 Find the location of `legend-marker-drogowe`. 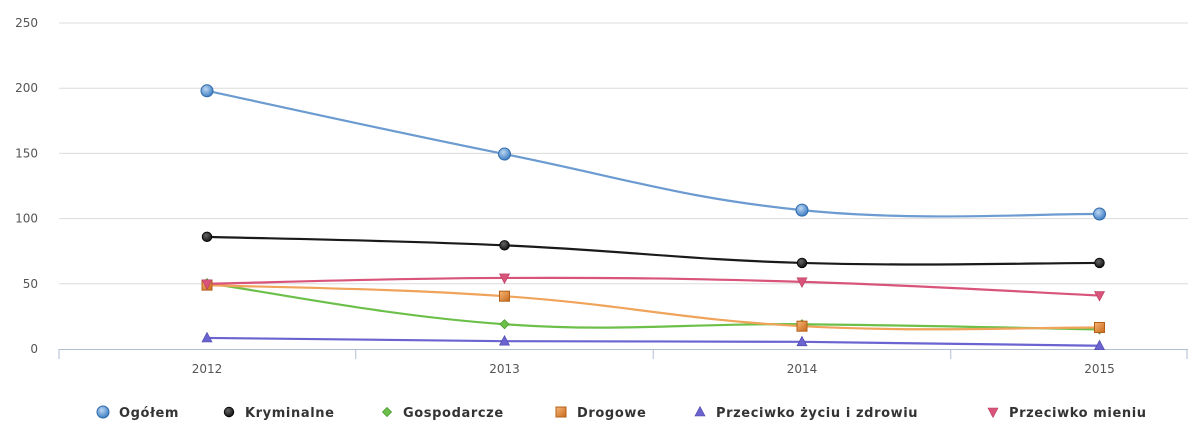

legend-marker-drogowe is located at coordinates (561, 412).